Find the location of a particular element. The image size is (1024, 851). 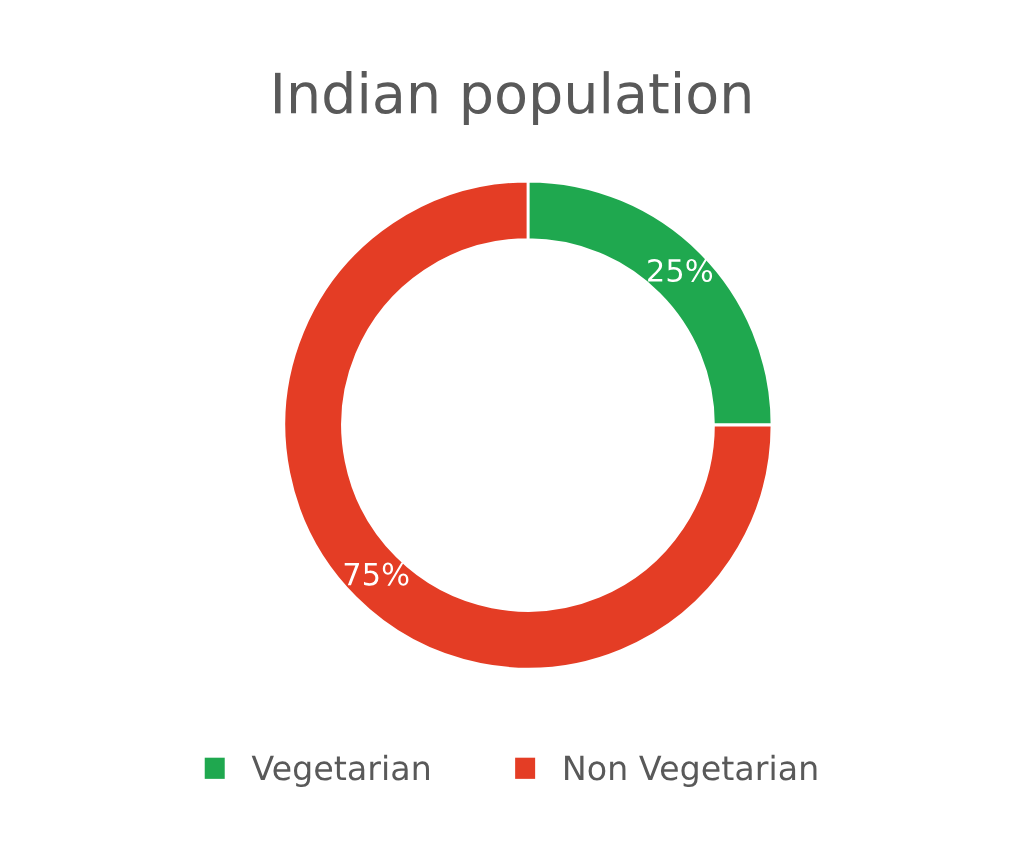

legend-label: Non Vegetarian is located at coordinates (691, 770).